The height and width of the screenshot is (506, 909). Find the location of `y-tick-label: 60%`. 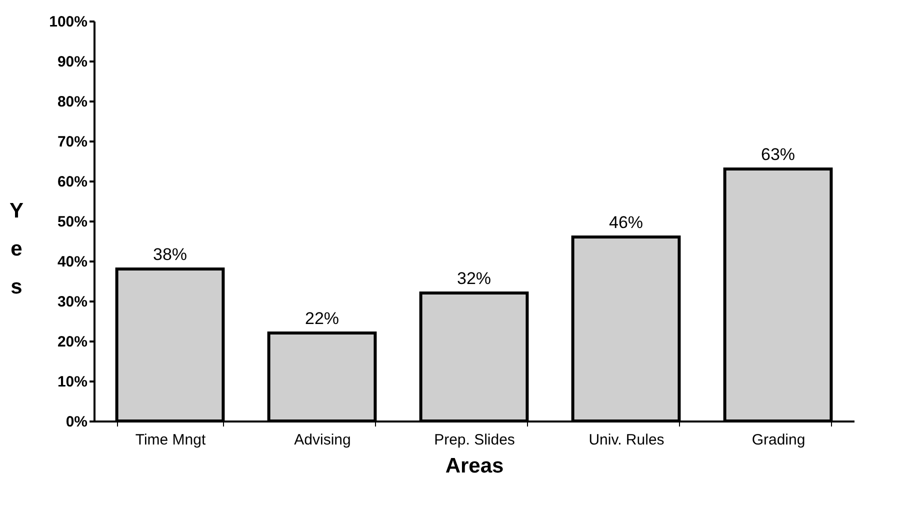

y-tick-label: 60% is located at coordinates (72, 182).